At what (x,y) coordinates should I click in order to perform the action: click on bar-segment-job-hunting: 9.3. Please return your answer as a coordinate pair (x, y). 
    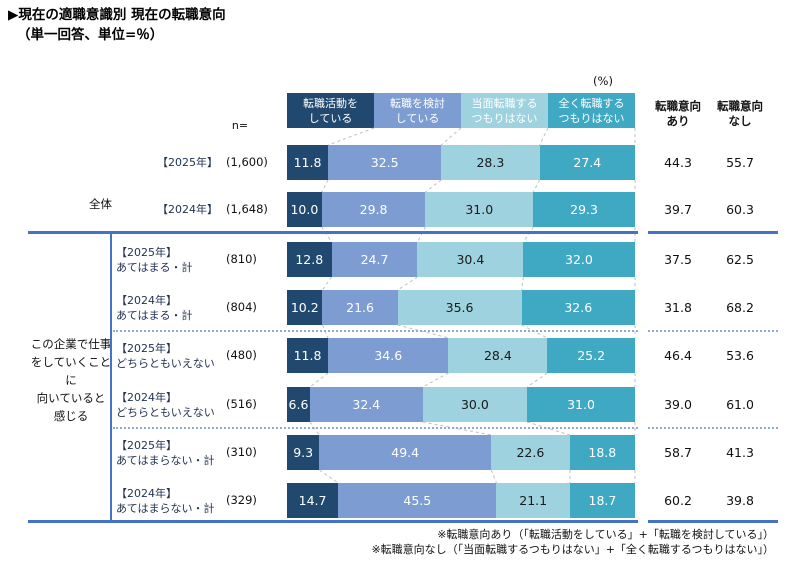
    Looking at the image, I should click on (303, 452).